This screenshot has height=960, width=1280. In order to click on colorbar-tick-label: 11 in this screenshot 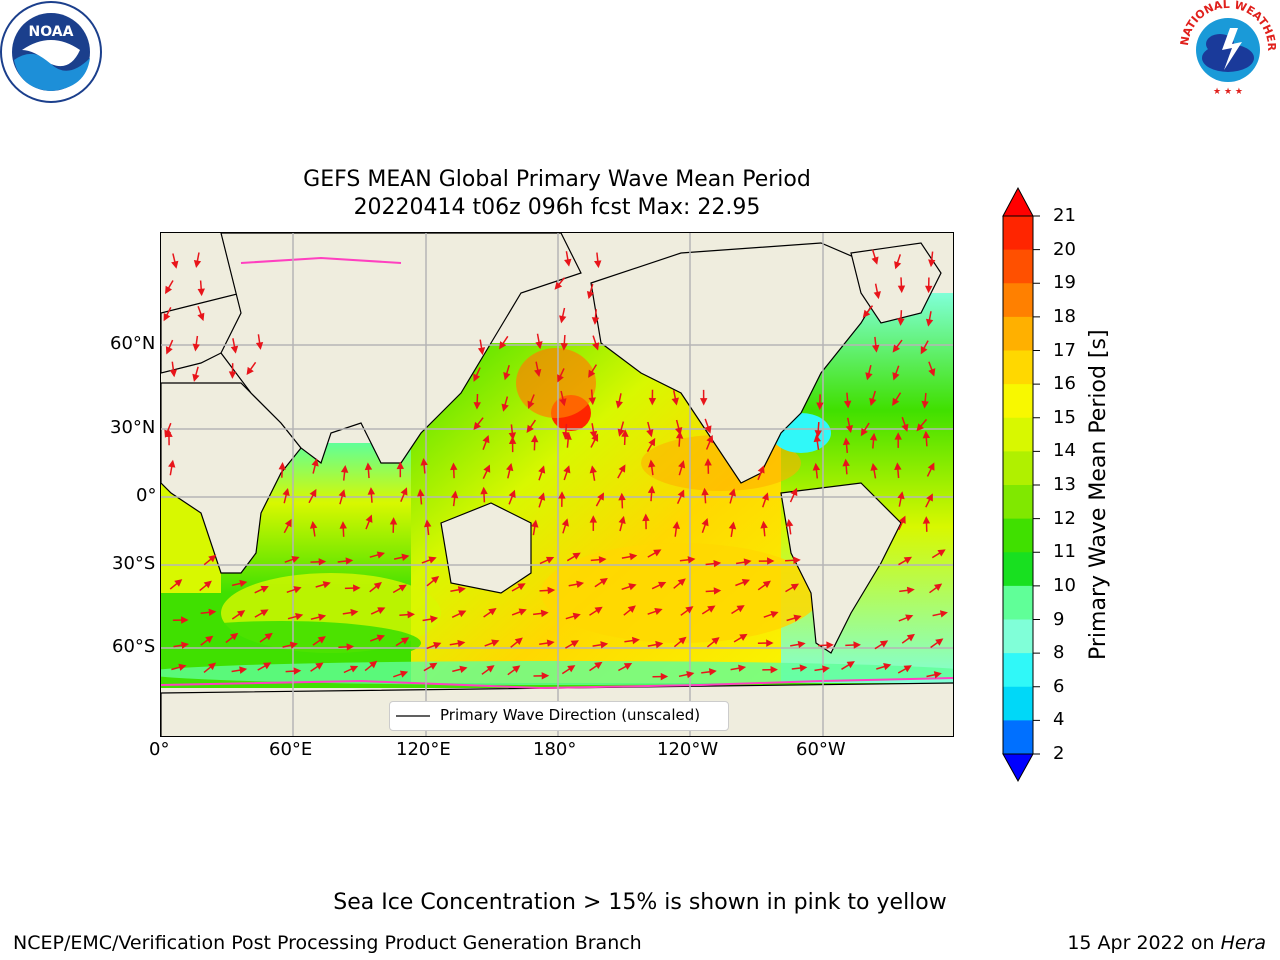, I will do `click(1064, 552)`.